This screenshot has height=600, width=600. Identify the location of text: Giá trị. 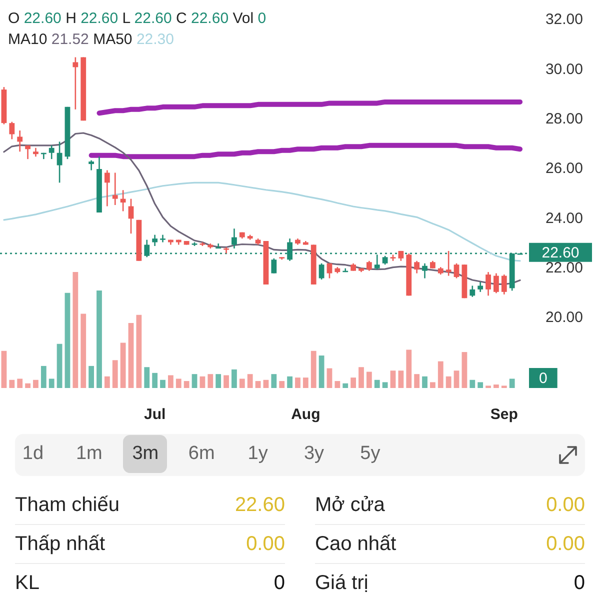
(341, 583).